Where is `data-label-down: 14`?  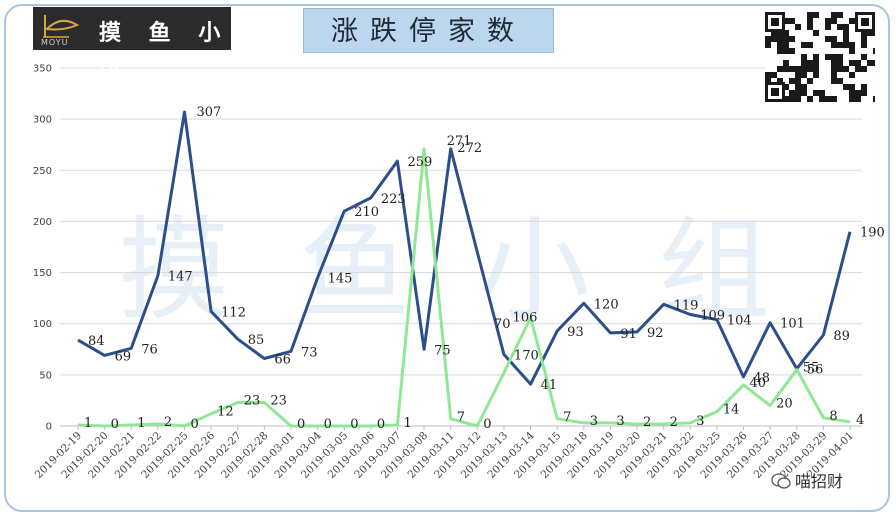
data-label-down: 14 is located at coordinates (731, 410).